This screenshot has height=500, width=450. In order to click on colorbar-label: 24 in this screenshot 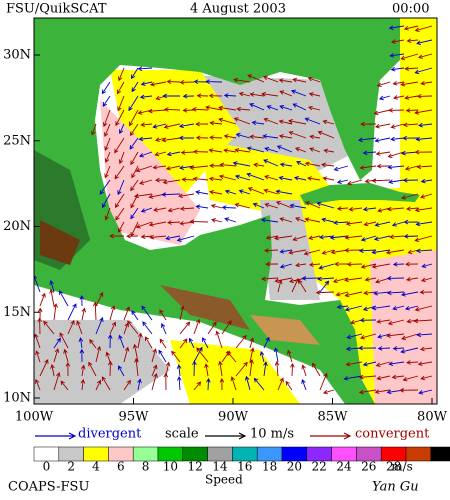, I will do `click(344, 467)`.